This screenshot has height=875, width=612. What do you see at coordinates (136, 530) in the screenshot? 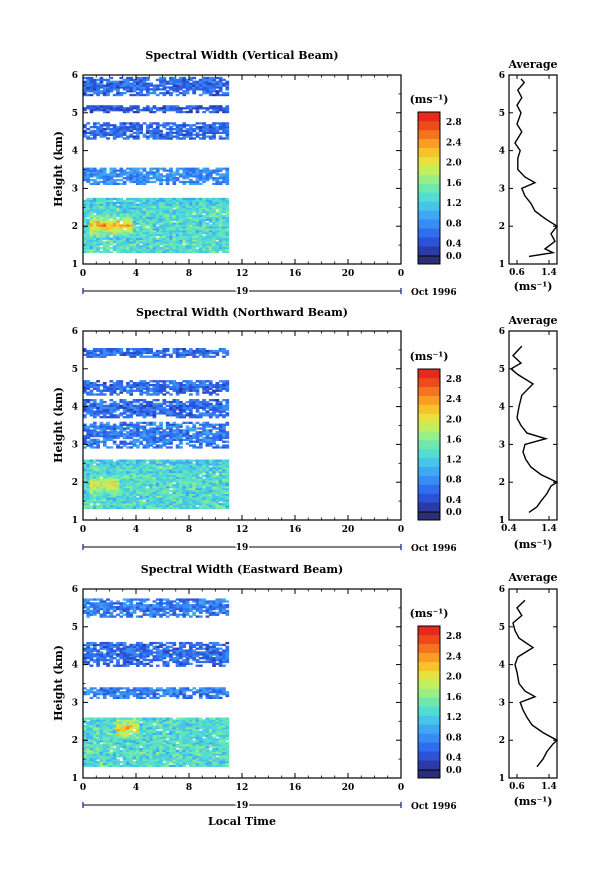
I see `x-tick-label: 4` at bounding box center [136, 530].